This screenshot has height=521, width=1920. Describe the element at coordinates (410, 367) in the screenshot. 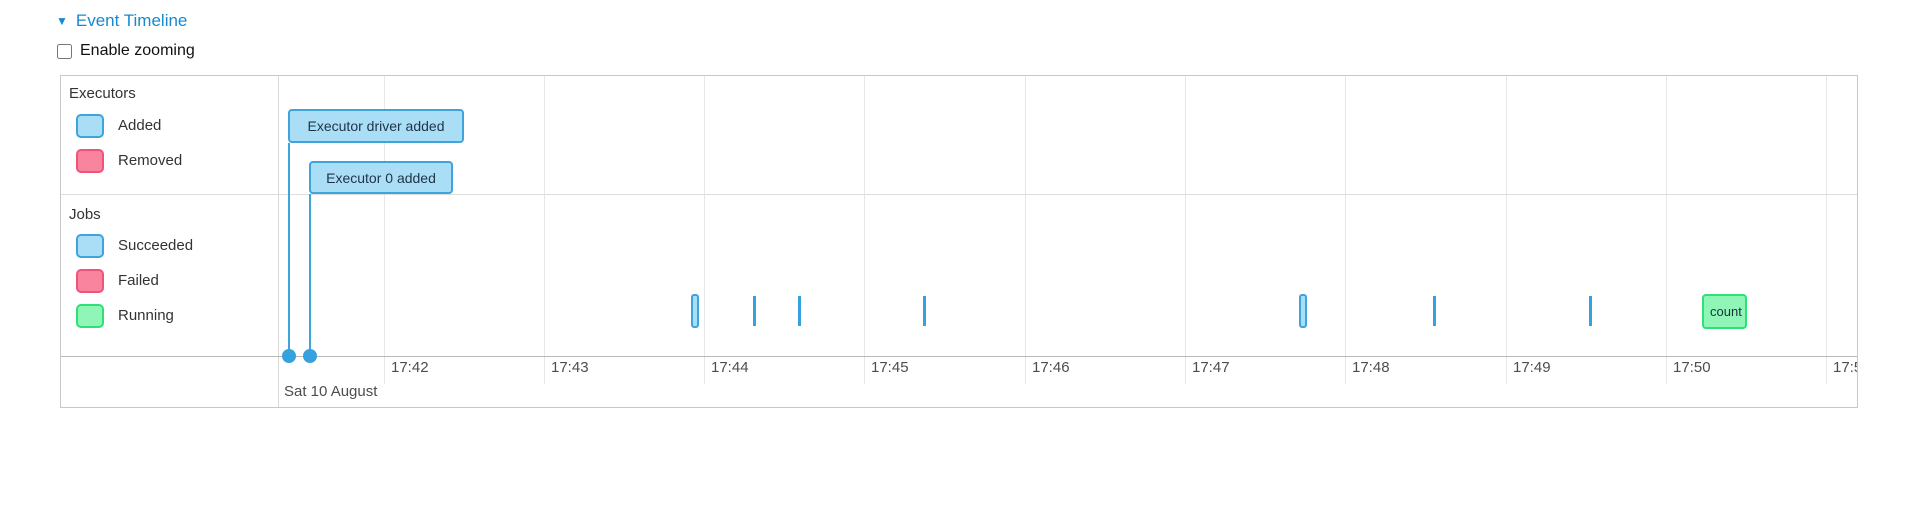

I see `axis-tick-label: 17:42` at that location.